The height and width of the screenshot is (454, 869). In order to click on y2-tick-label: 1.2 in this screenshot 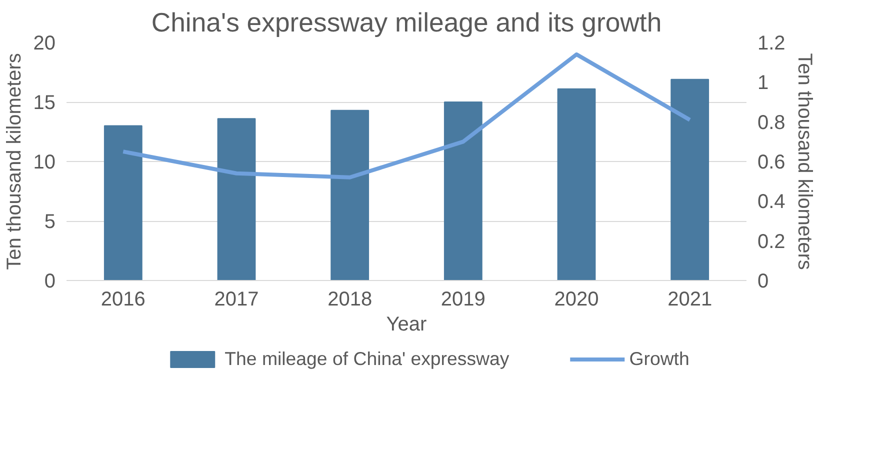, I will do `click(772, 43)`.